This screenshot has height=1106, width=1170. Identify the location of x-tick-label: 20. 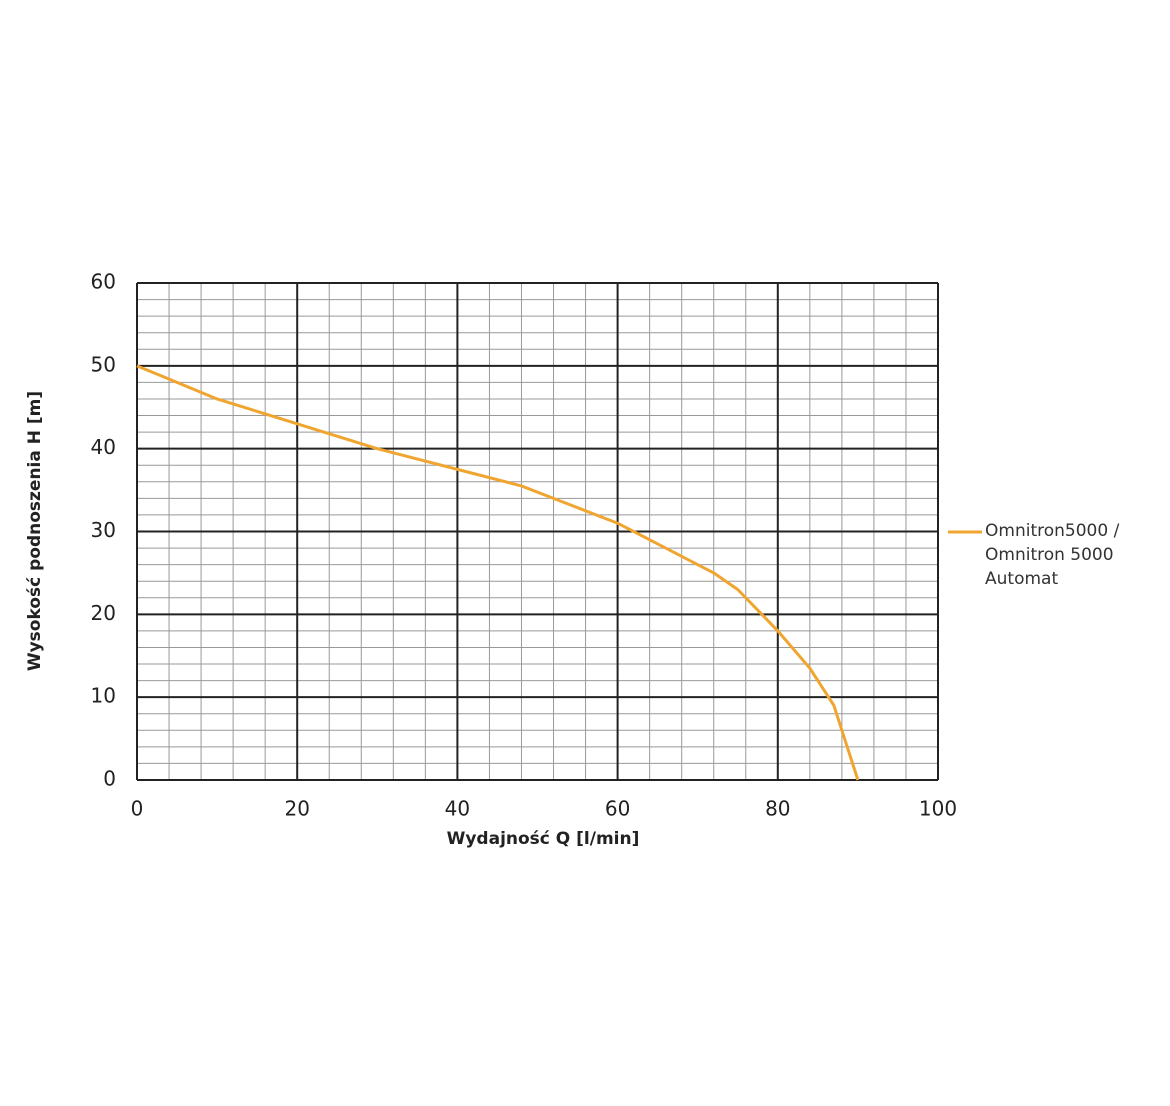
(296, 809).